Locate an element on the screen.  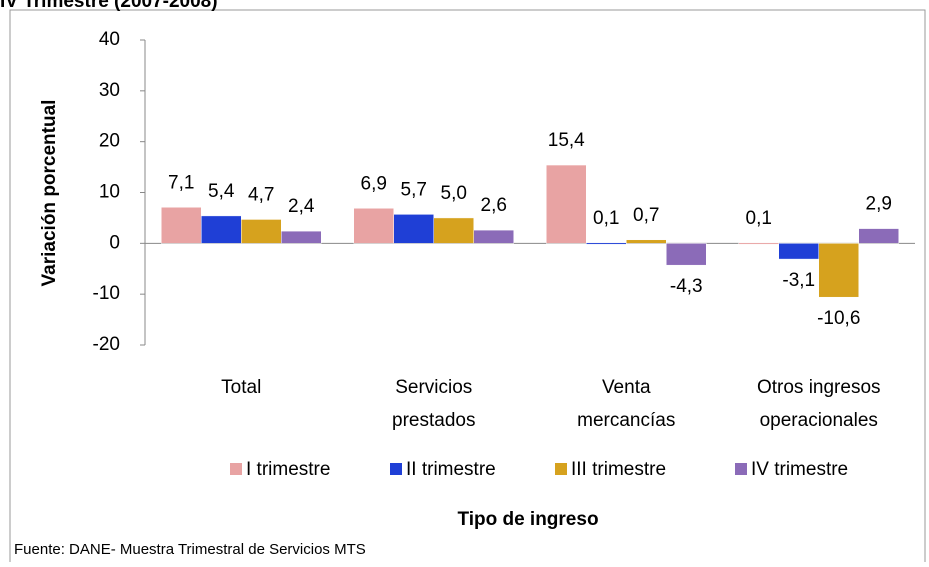
y-tick-label: 10 is located at coordinates (109, 192).